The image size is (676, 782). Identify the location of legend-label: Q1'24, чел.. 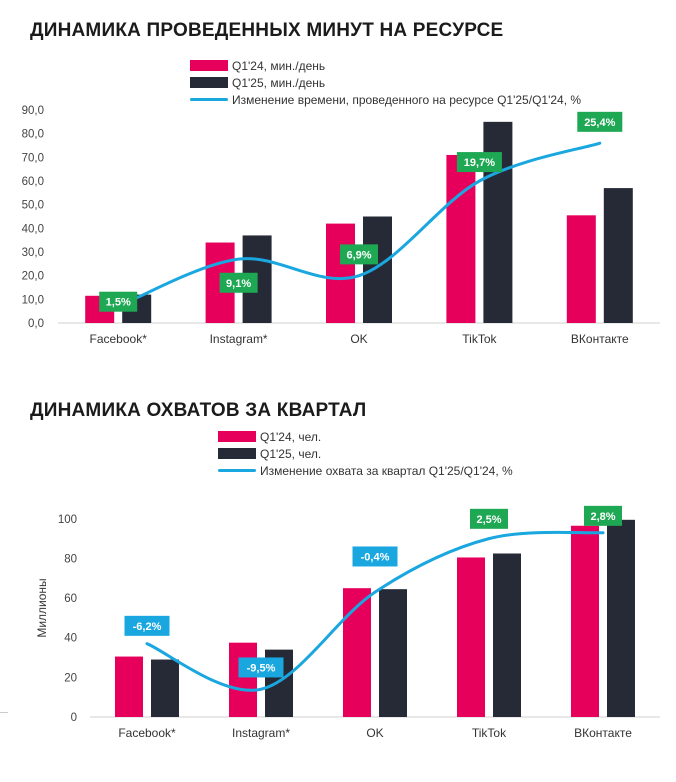
(291, 436).